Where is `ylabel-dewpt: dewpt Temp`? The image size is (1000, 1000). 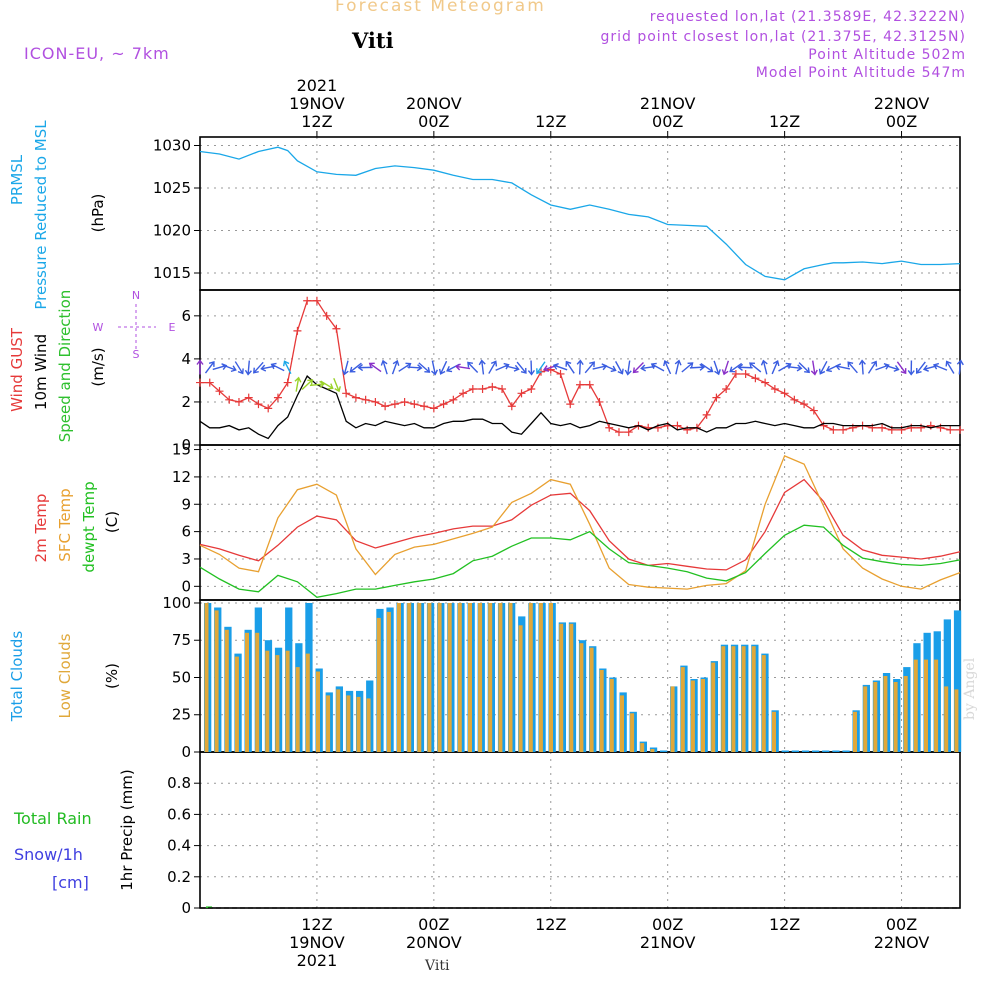 ylabel-dewpt: dewpt Temp is located at coordinates (89, 526).